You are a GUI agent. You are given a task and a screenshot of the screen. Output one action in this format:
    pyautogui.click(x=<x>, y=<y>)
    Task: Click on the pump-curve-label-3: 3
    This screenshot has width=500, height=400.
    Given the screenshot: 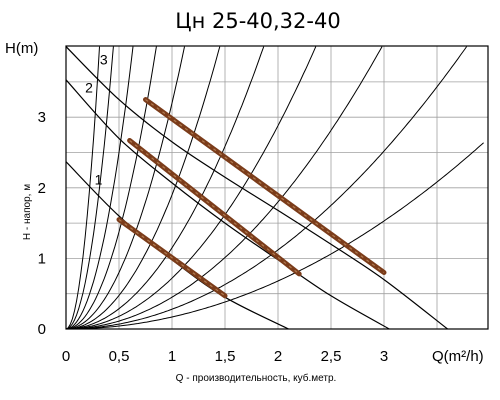 What is the action you would take?
    pyautogui.click(x=104, y=59)
    